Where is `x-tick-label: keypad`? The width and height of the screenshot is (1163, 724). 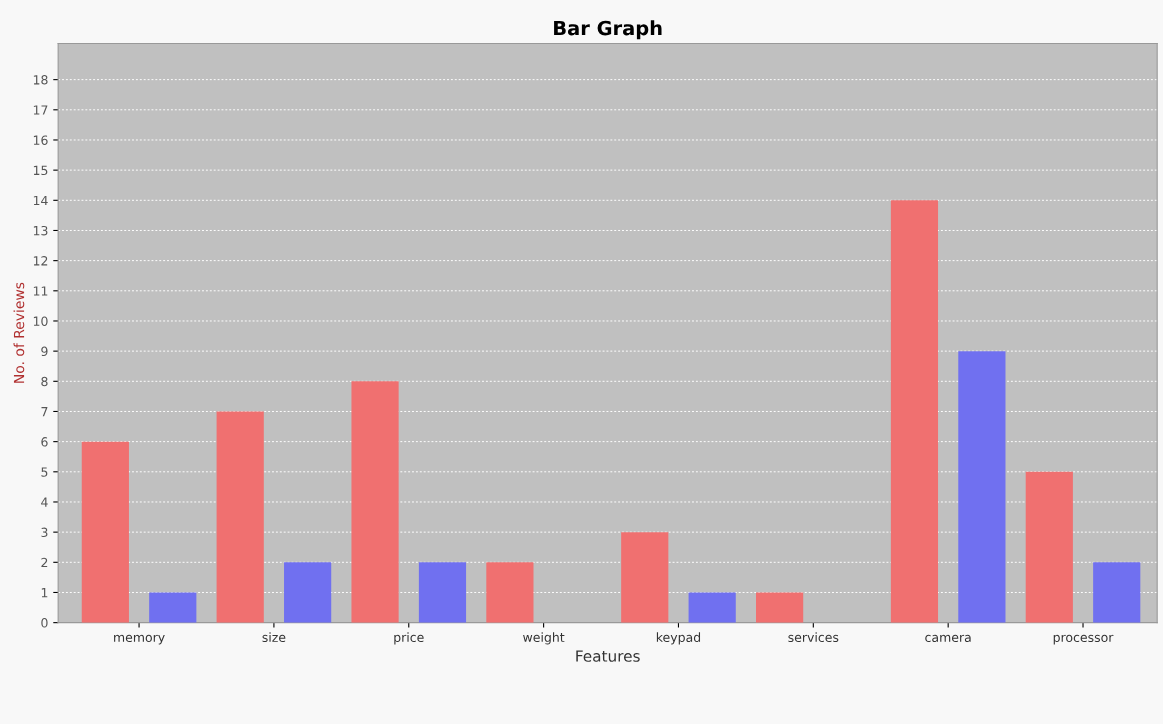
x-tick-label: keypad is located at coordinates (678, 638).